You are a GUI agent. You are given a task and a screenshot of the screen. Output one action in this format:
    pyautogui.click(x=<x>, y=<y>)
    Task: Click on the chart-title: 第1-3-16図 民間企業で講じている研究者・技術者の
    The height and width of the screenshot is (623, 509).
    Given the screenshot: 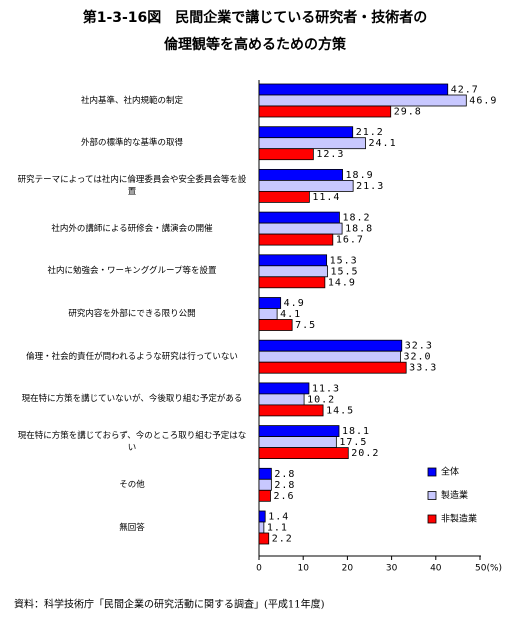 What is the action you would take?
    pyautogui.click(x=255, y=17)
    